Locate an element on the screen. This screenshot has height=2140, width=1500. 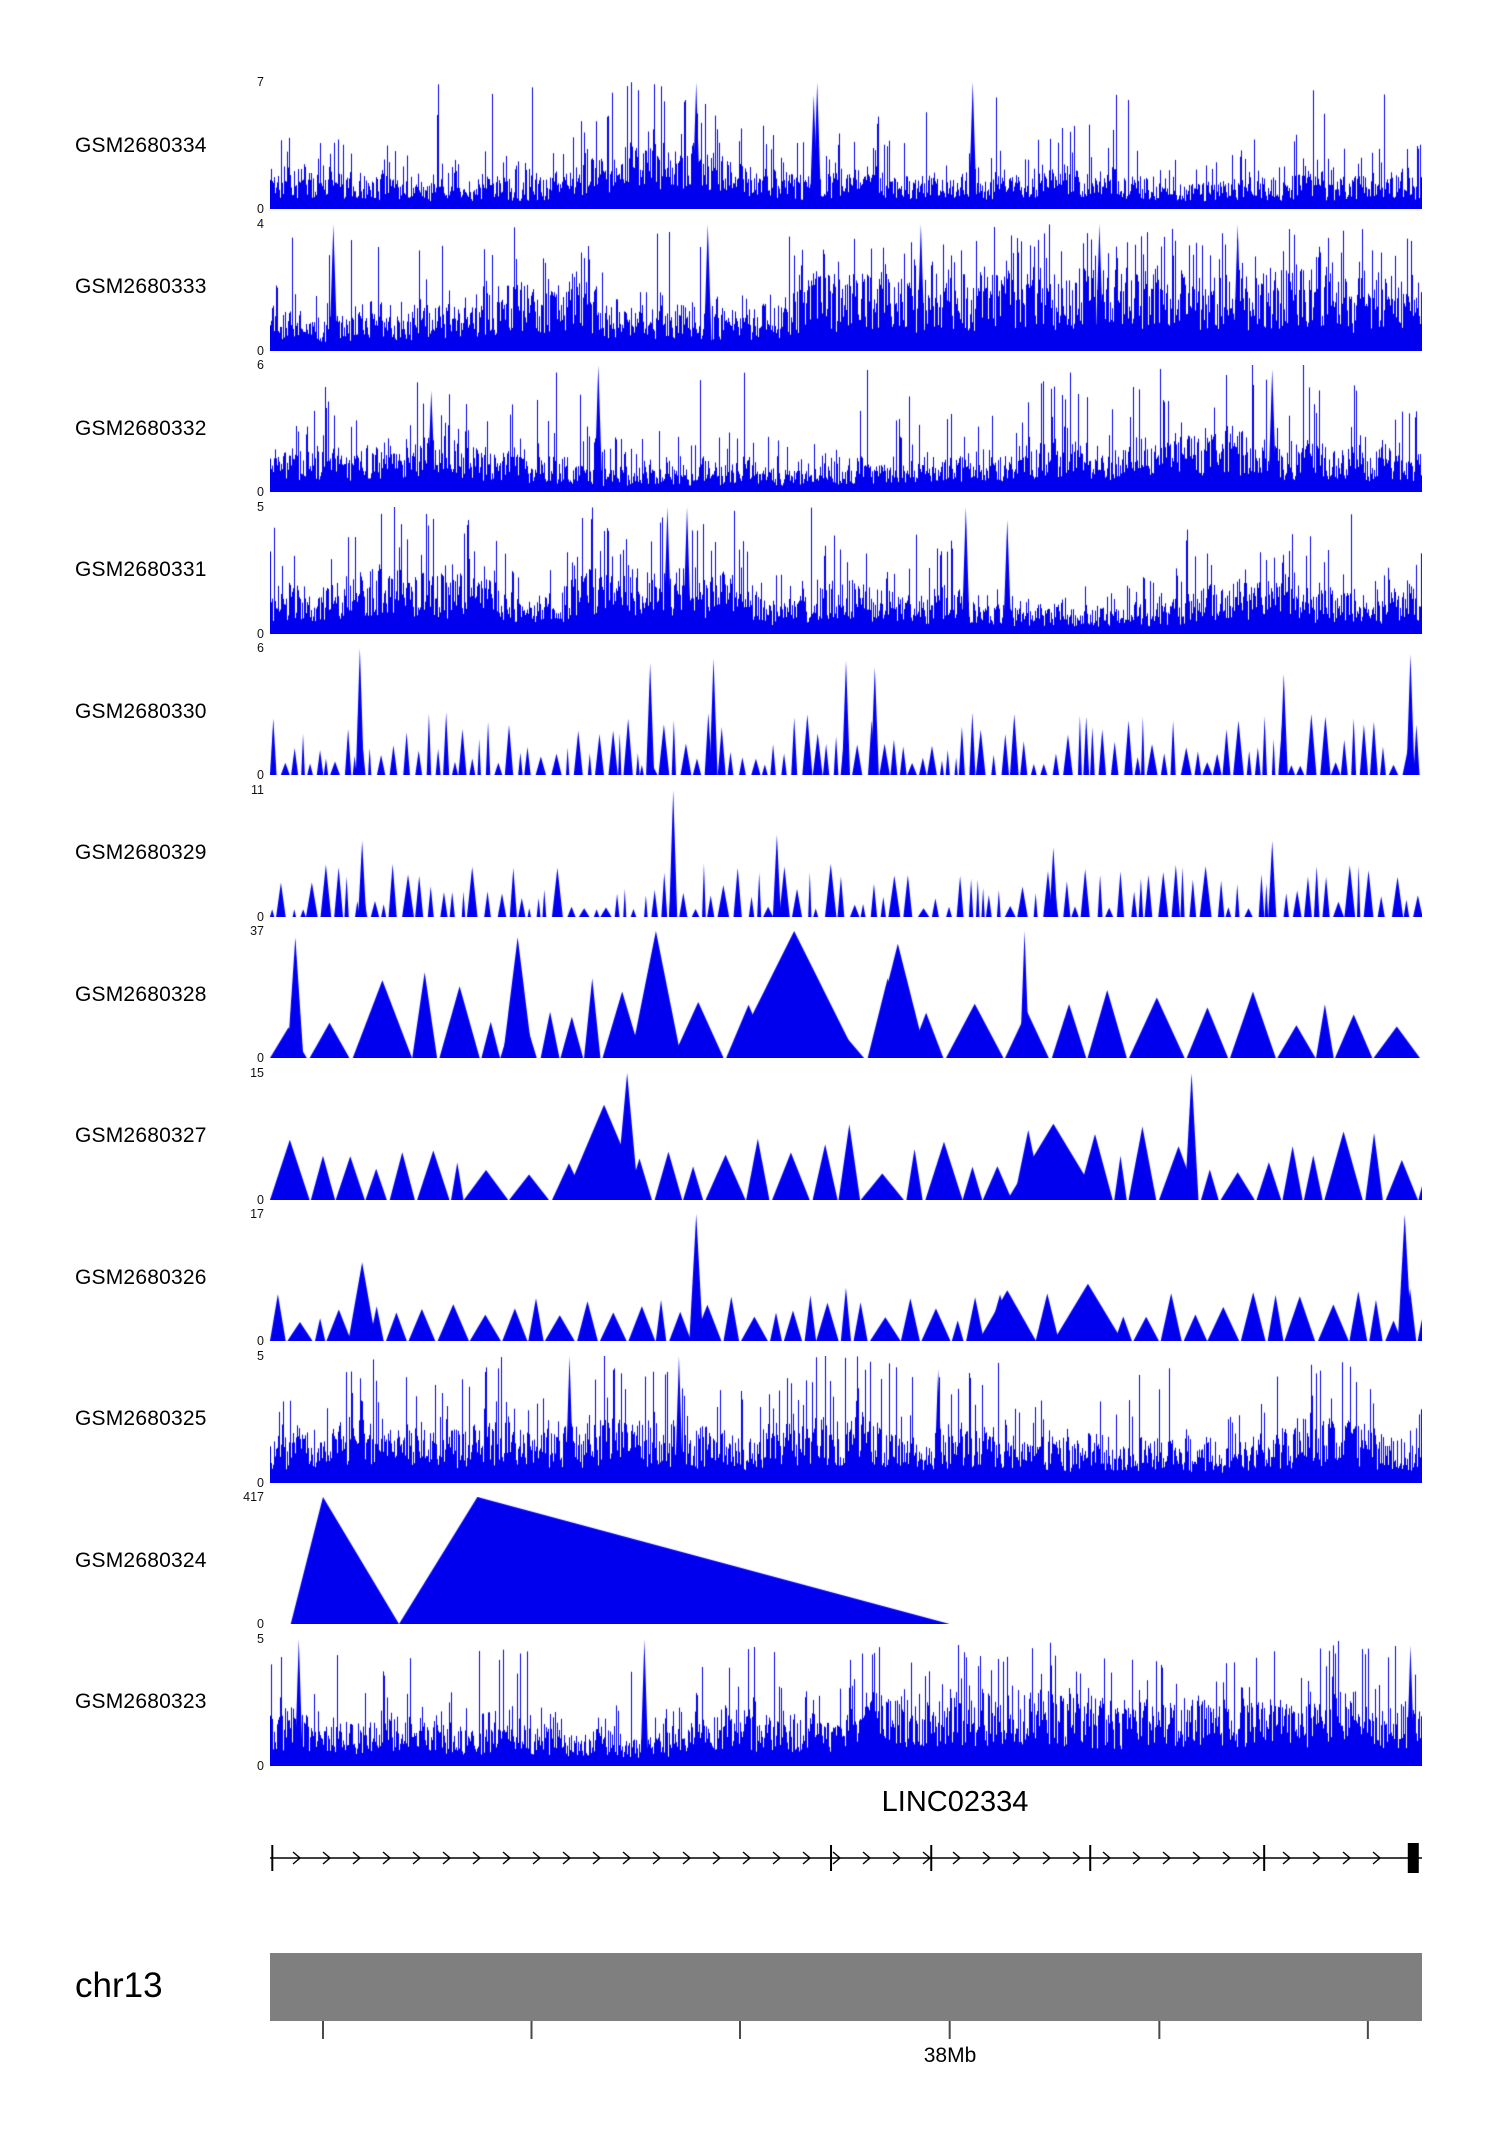
track-row: GSM2680332 6 0 is located at coordinates (750, 428).